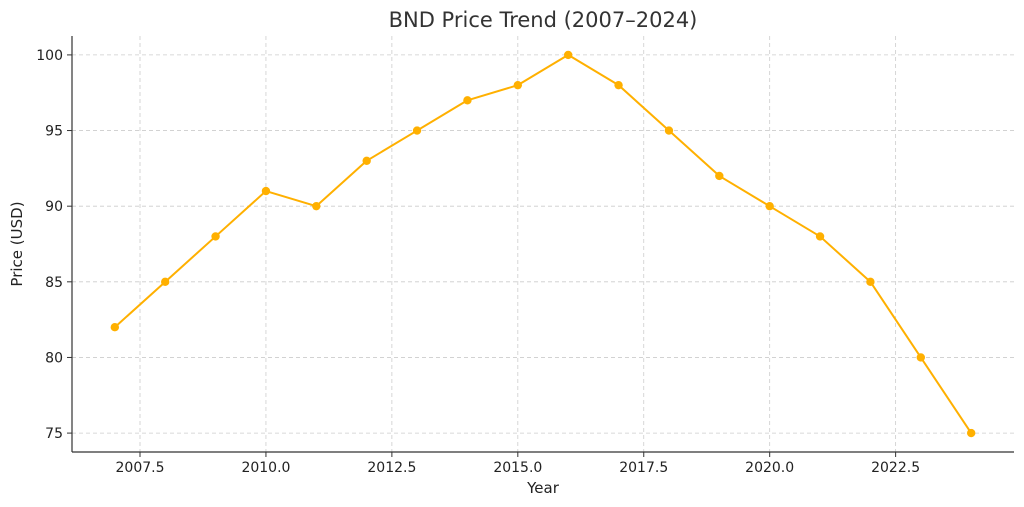  What do you see at coordinates (543, 20) in the screenshot?
I see `chart-title: BND Price Trend (2007–2024)` at bounding box center [543, 20].